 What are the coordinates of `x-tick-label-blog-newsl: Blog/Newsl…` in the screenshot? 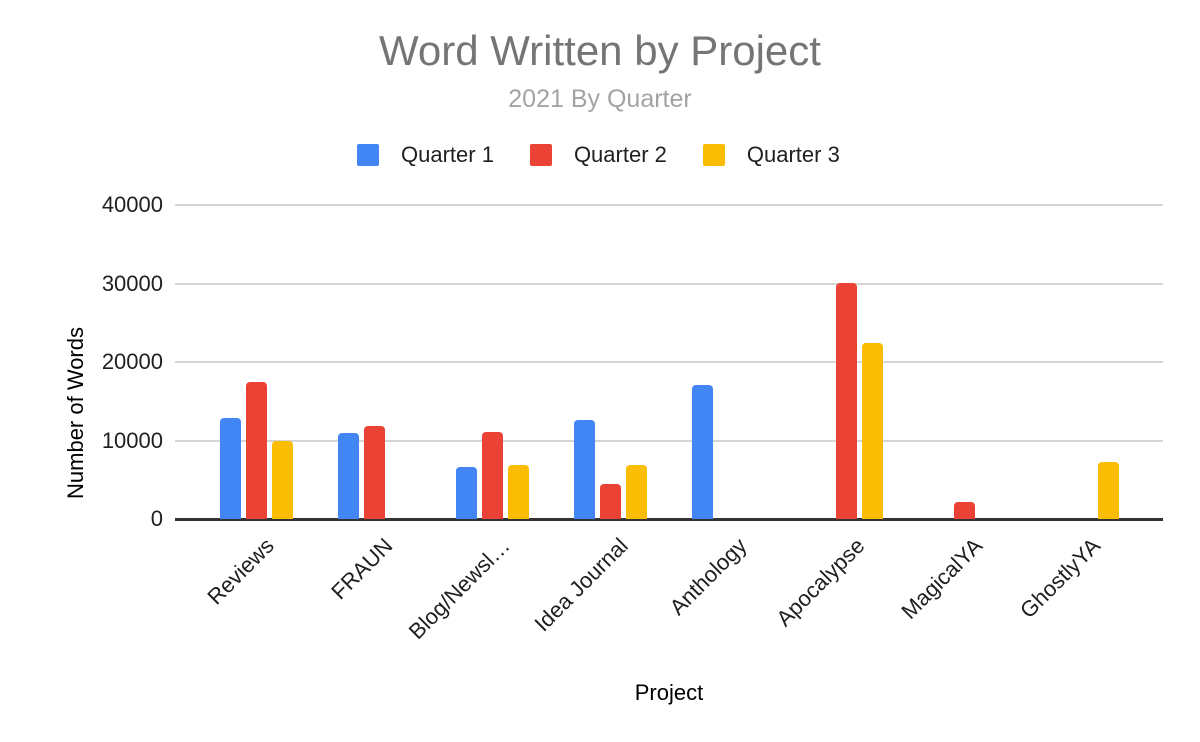 It's located at (460, 589).